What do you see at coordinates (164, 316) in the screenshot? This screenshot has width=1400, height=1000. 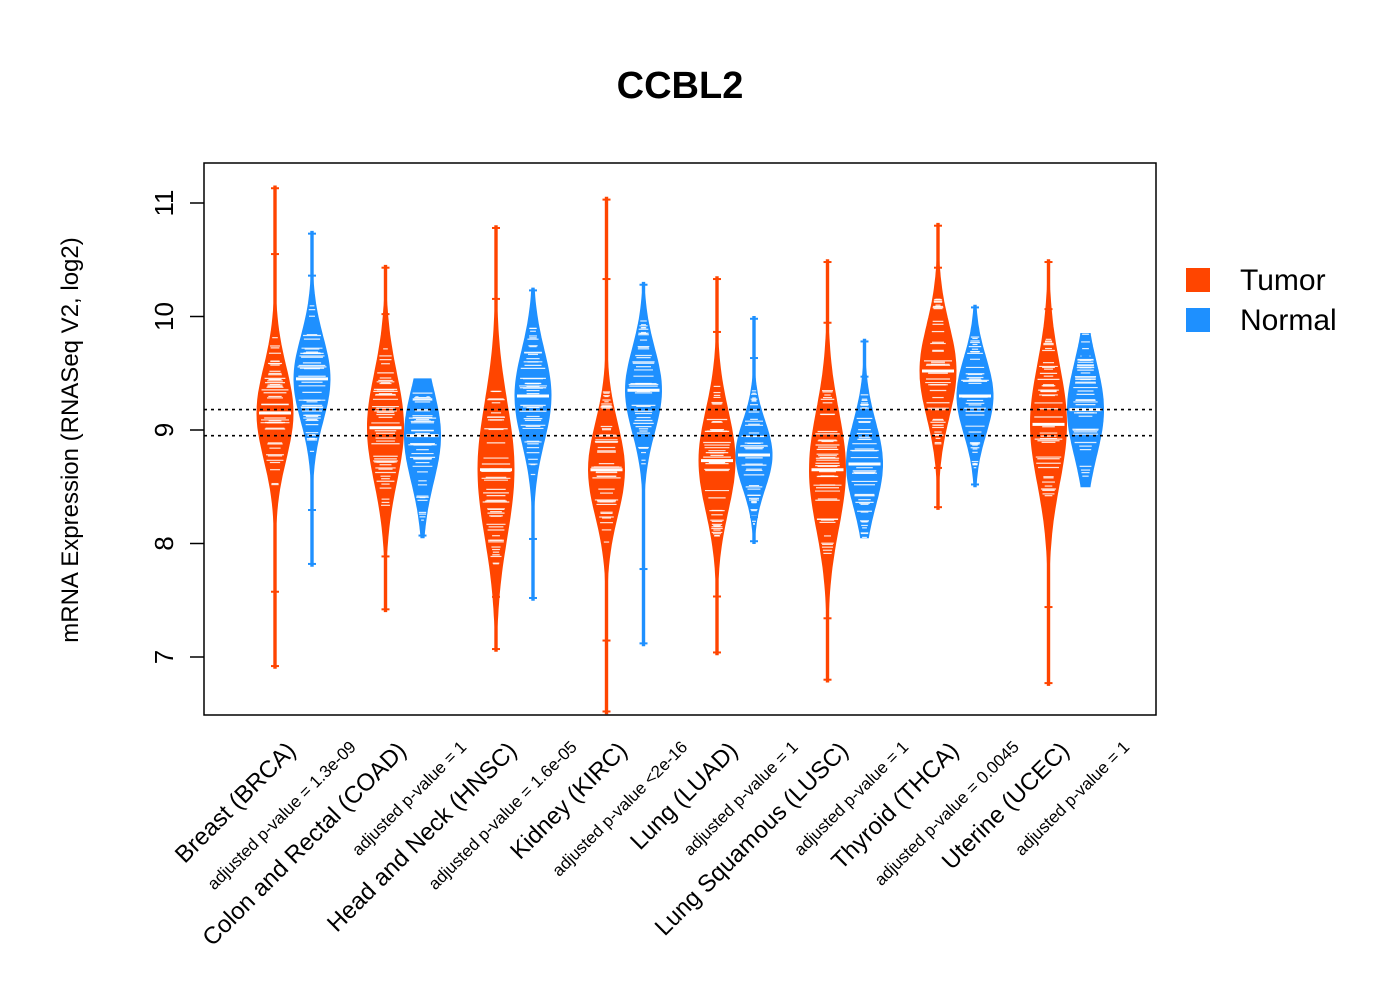 I see `y-tick-label: 10` at bounding box center [164, 316].